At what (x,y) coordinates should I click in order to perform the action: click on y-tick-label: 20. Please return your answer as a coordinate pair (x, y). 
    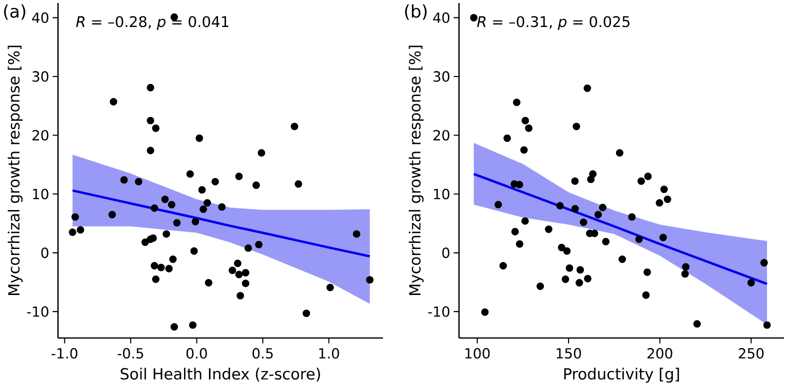
    Looking at the image, I should click on (40, 135).